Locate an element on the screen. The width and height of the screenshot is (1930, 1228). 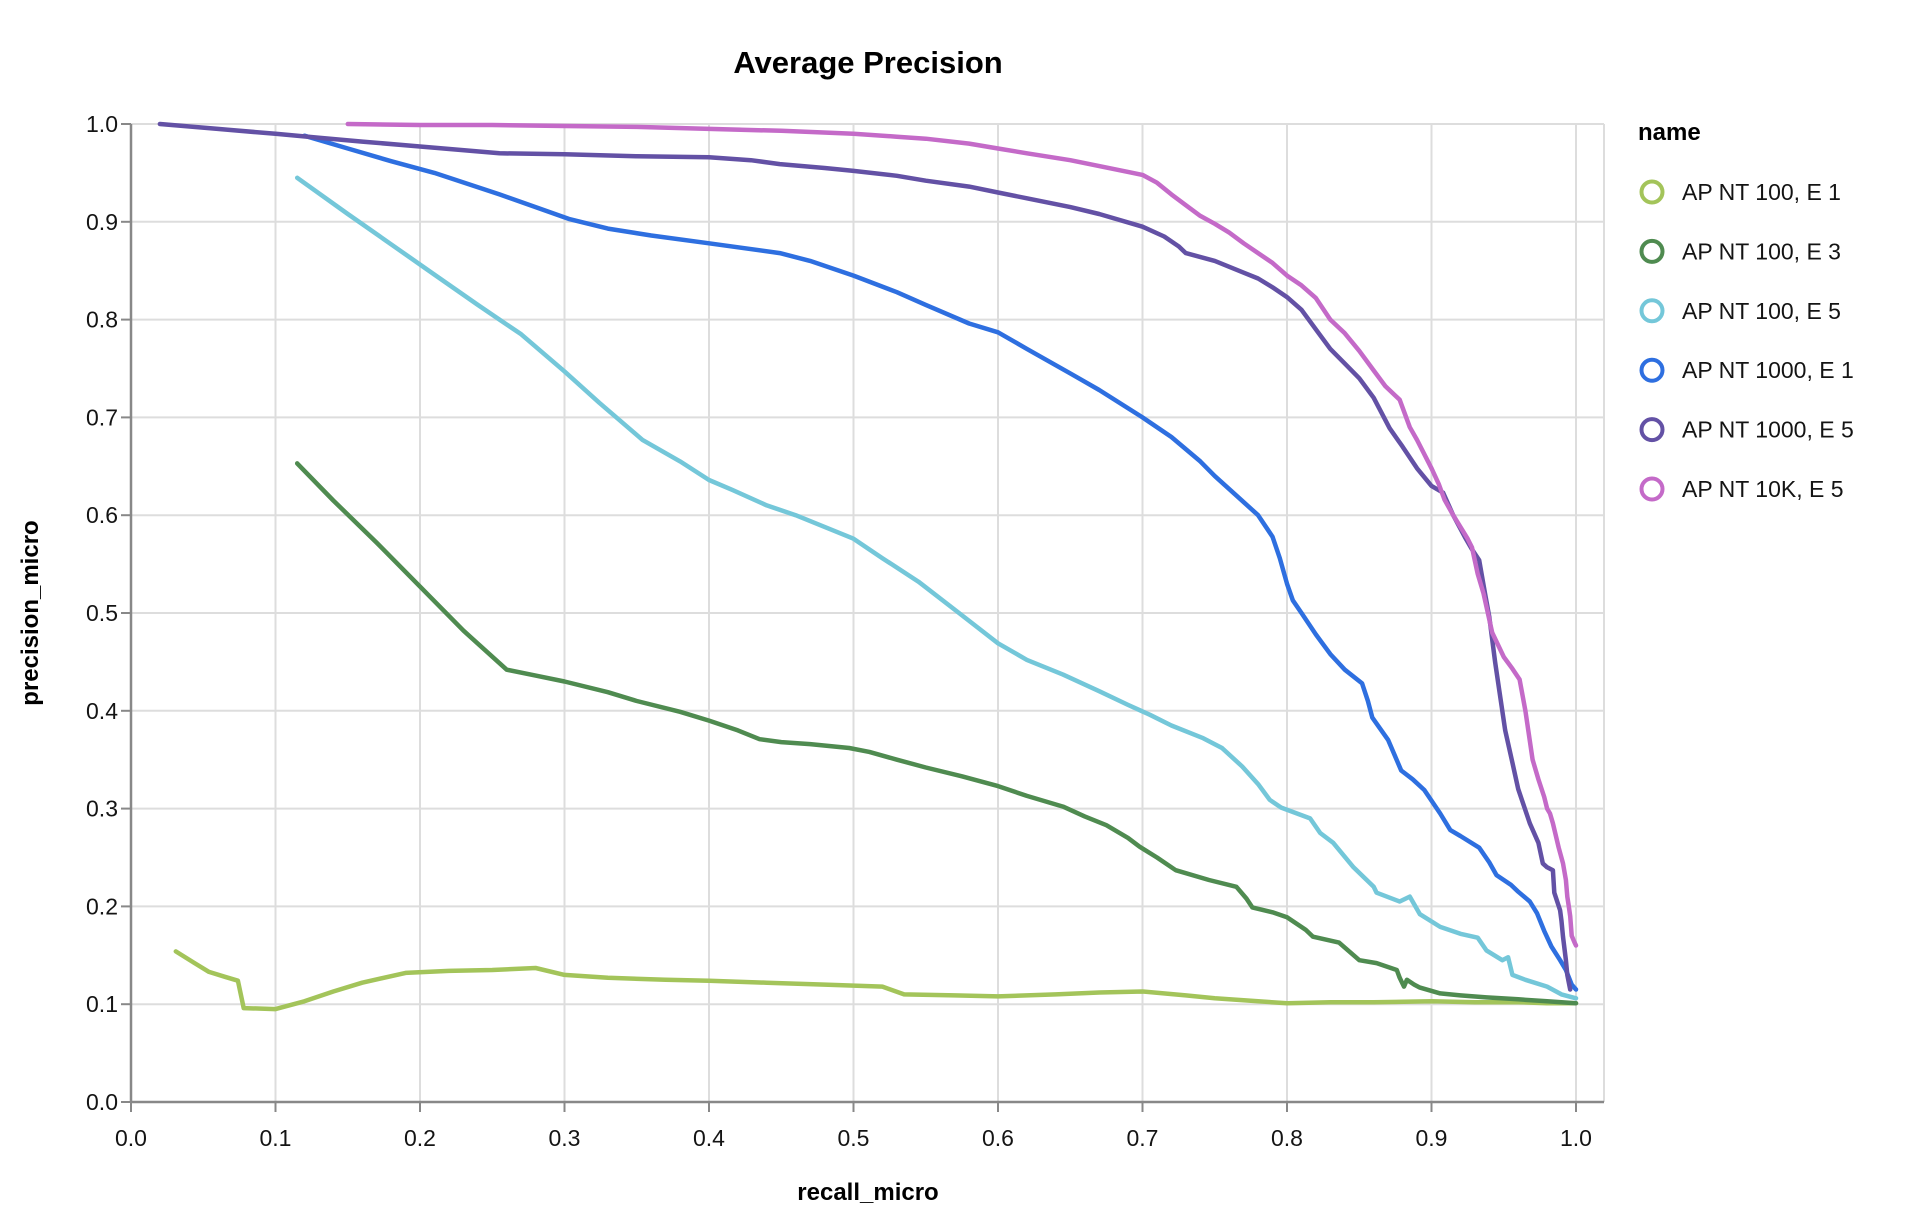
legend-item-label: AP NT 100, E 5 is located at coordinates (1761, 311).